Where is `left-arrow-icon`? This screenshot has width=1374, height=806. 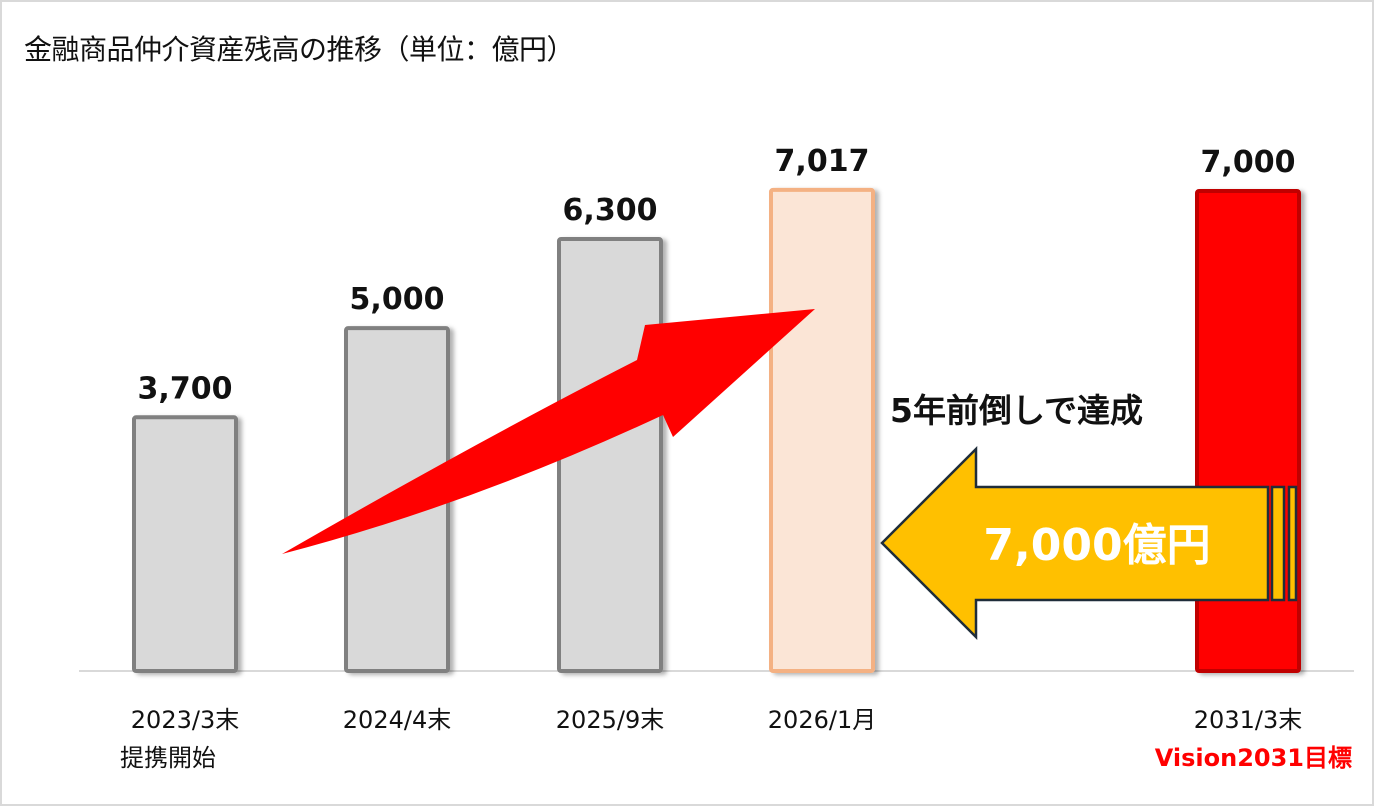 left-arrow-icon is located at coordinates (1075, 543).